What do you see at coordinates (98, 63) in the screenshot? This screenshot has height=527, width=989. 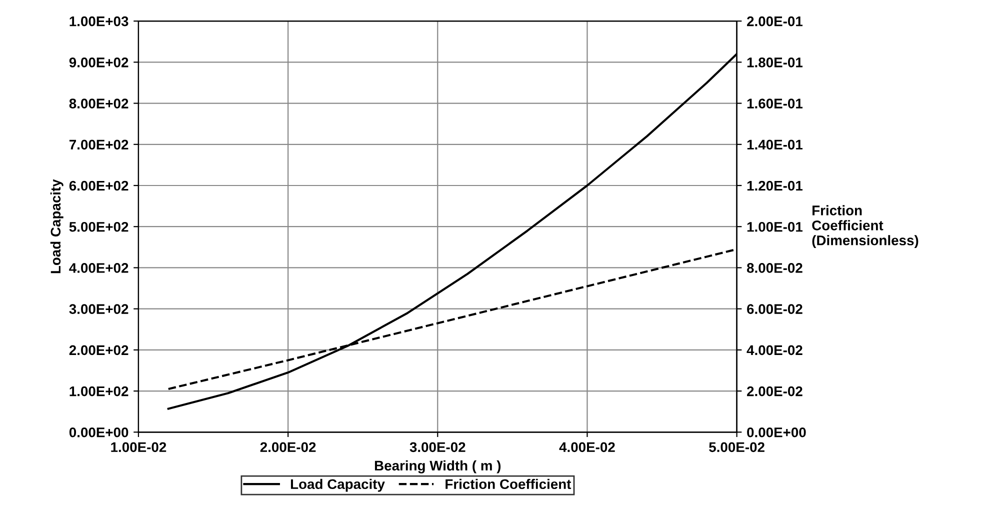 I see `y-tick-label: 9.00E+02` at bounding box center [98, 63].